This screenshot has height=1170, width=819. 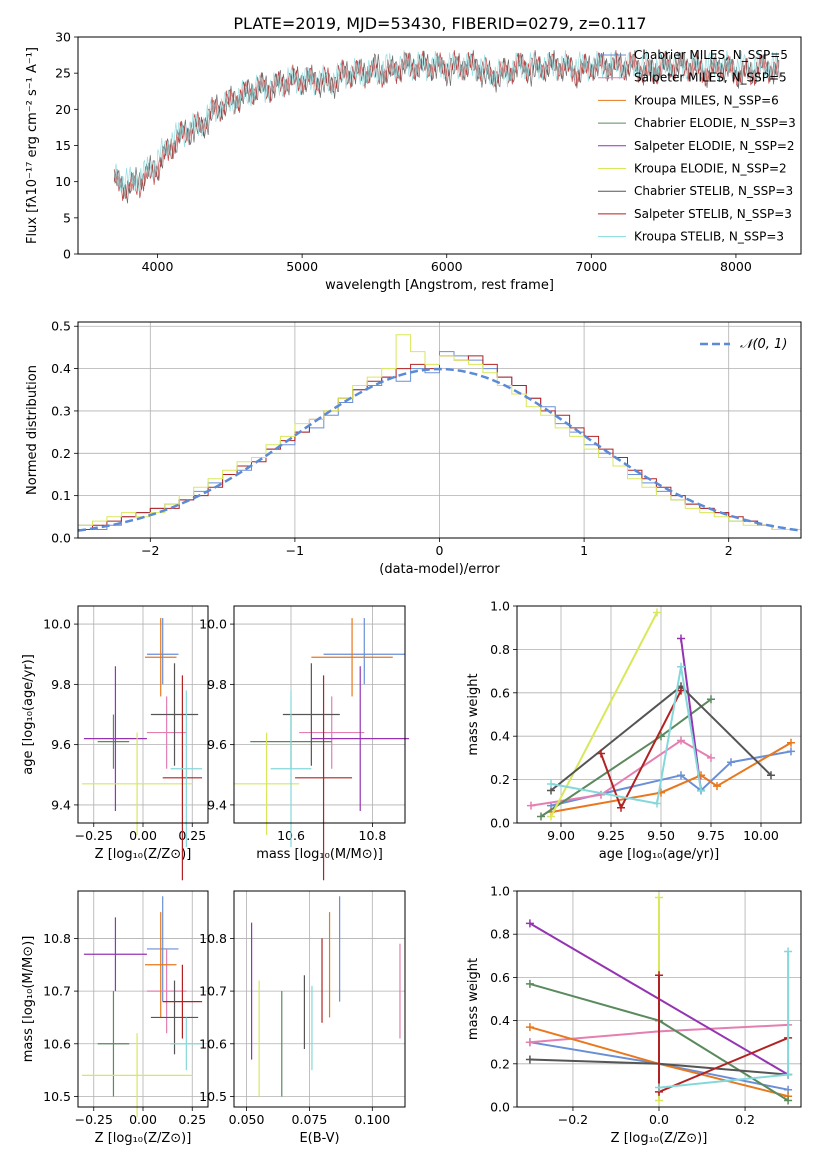 I want to click on spectrum-lines, so click(x=446, y=127).